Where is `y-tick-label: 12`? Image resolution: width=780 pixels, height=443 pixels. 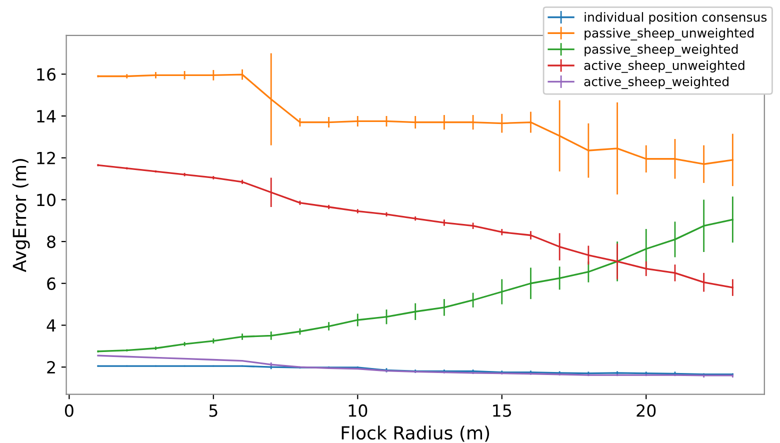 y-tick-label: 12 is located at coordinates (46, 158).